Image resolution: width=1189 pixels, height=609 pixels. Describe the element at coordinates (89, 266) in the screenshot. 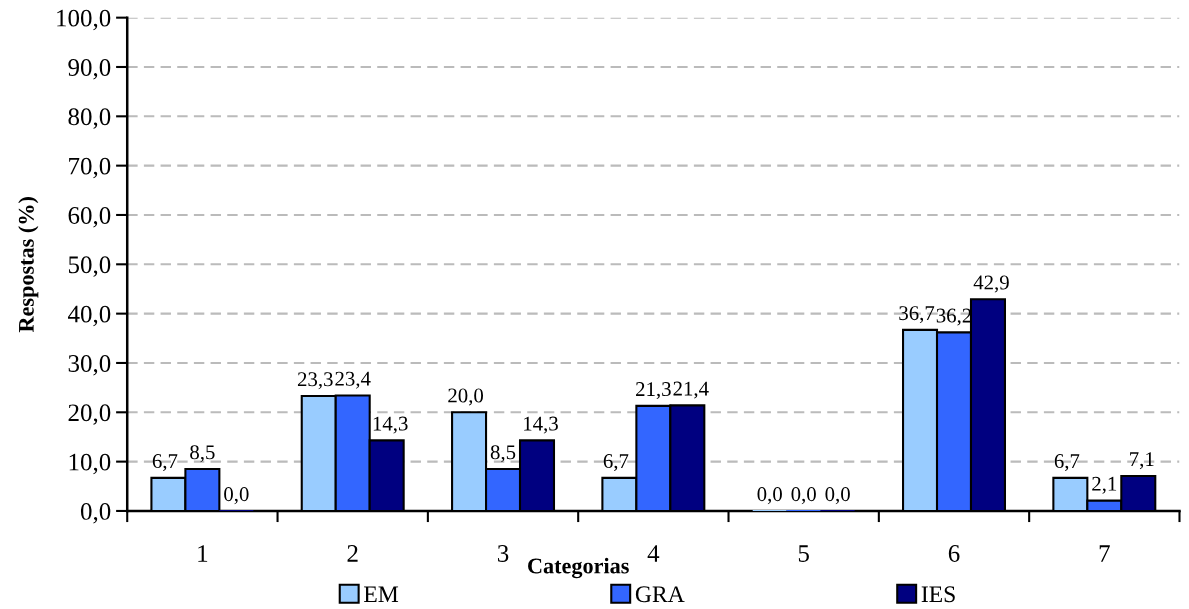

I see `y-tick-label: 50,0` at that location.